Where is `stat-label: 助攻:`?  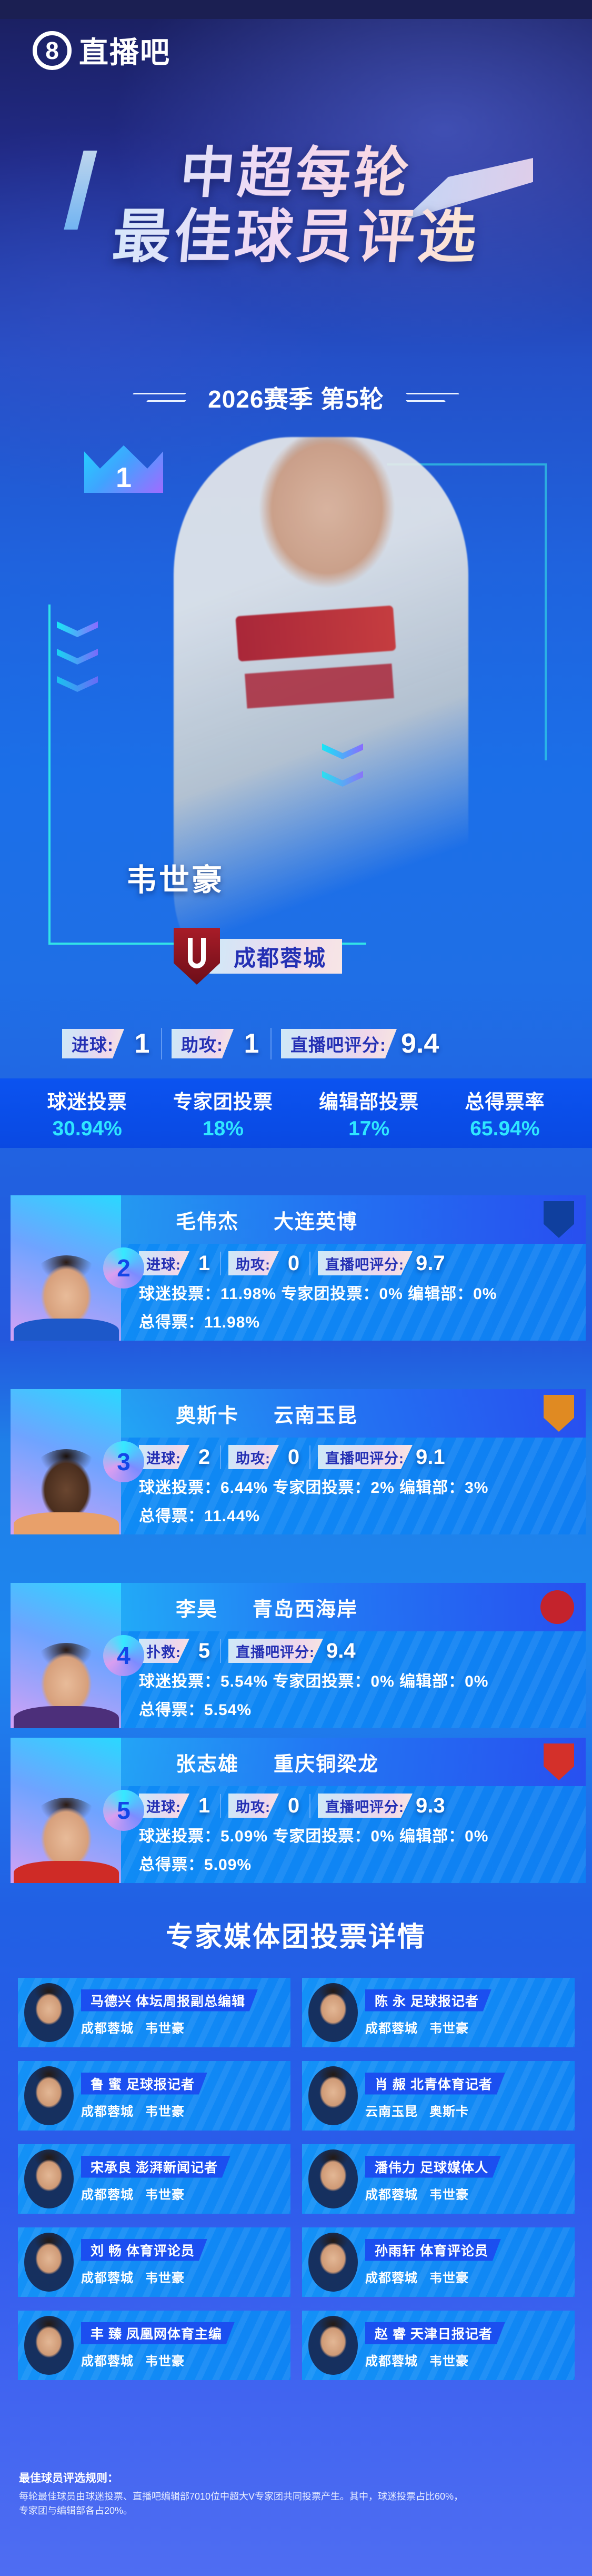
stat-label: 助攻: is located at coordinates (203, 1043).